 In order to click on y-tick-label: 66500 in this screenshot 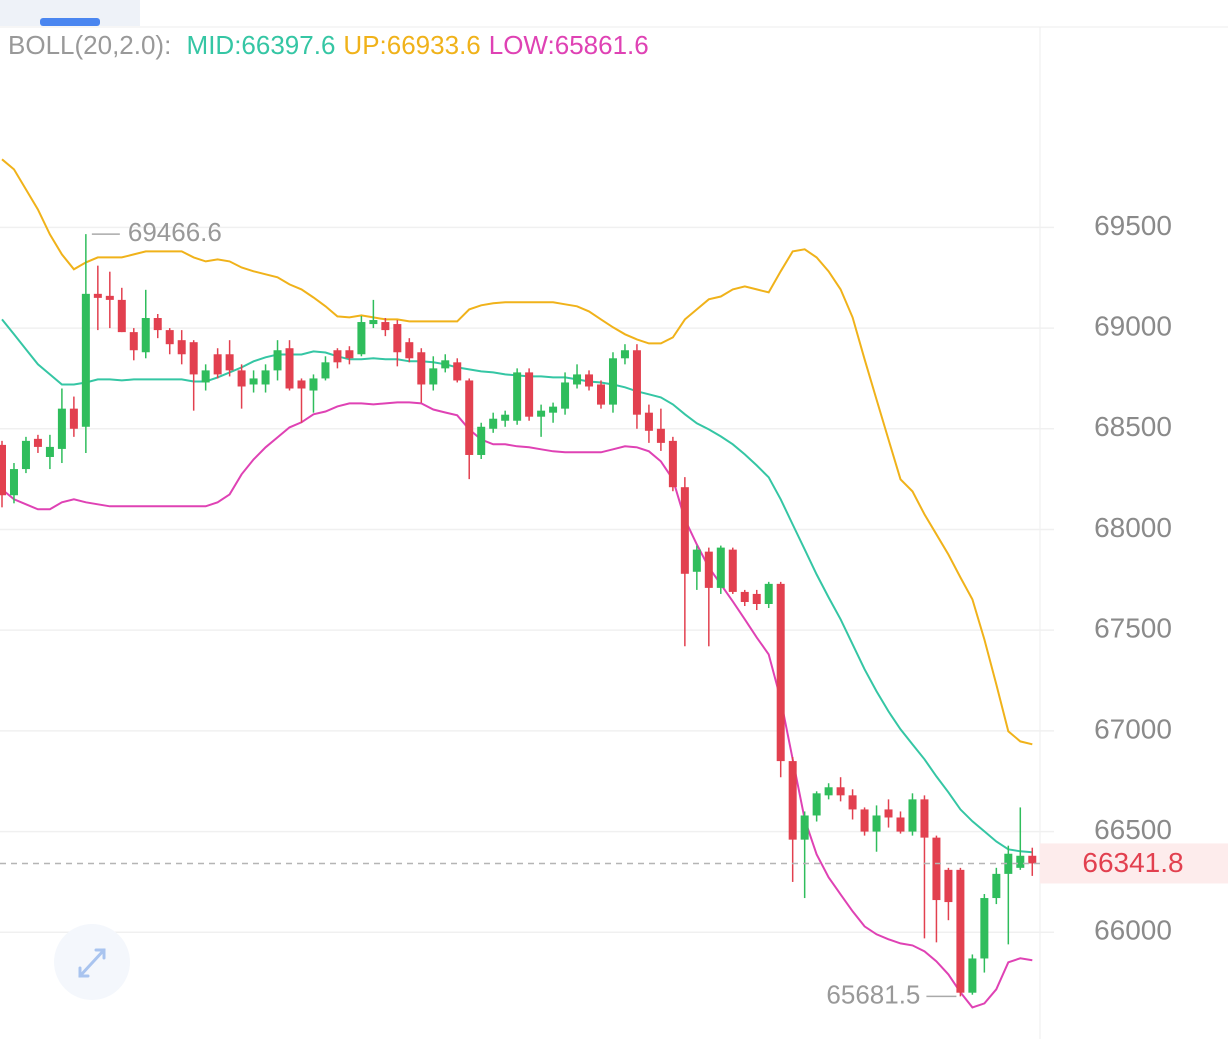, I will do `click(1133, 829)`.